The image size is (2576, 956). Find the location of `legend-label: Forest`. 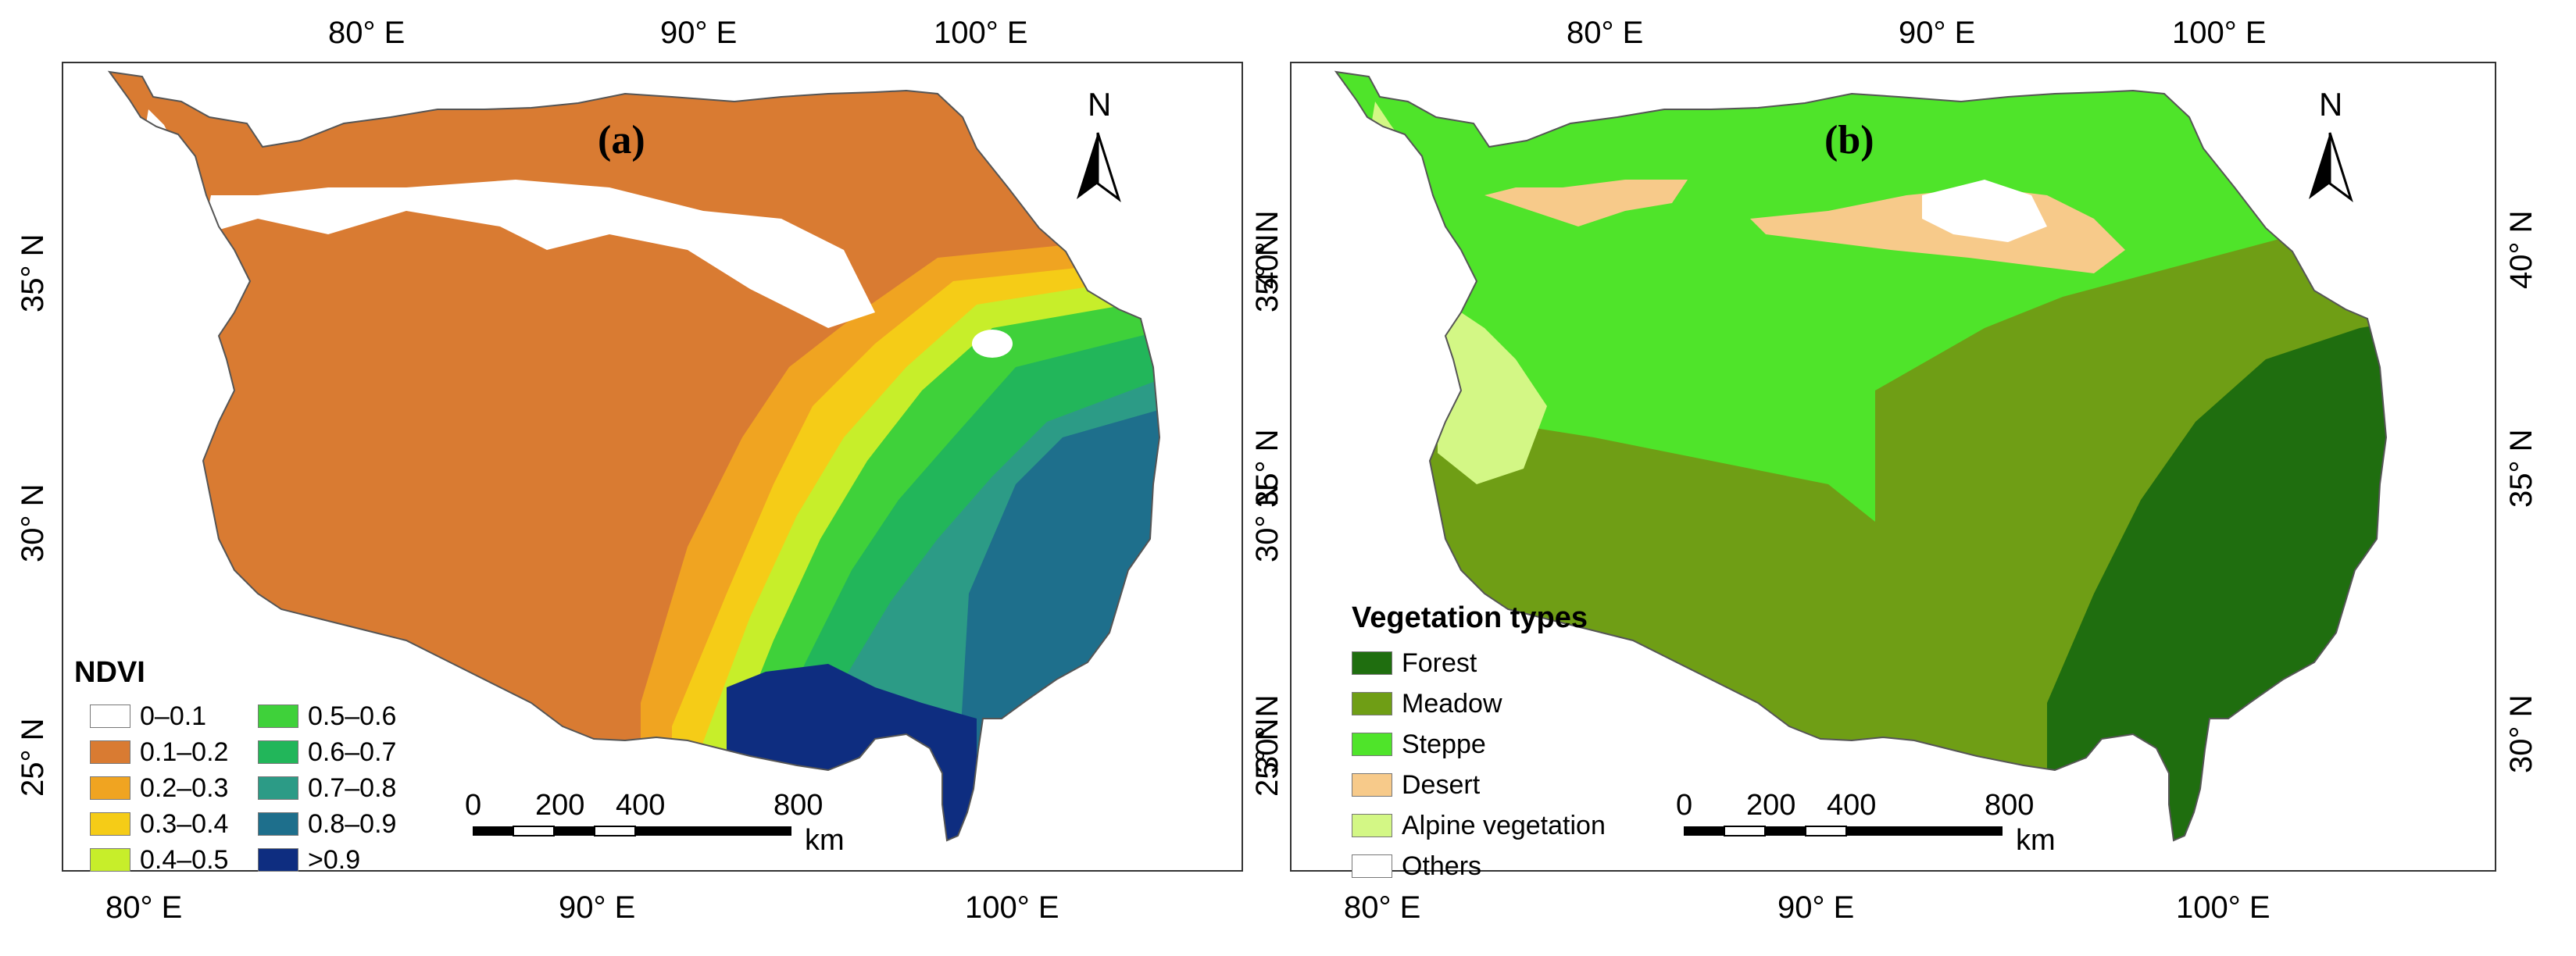

legend-label: Forest is located at coordinates (1440, 662).